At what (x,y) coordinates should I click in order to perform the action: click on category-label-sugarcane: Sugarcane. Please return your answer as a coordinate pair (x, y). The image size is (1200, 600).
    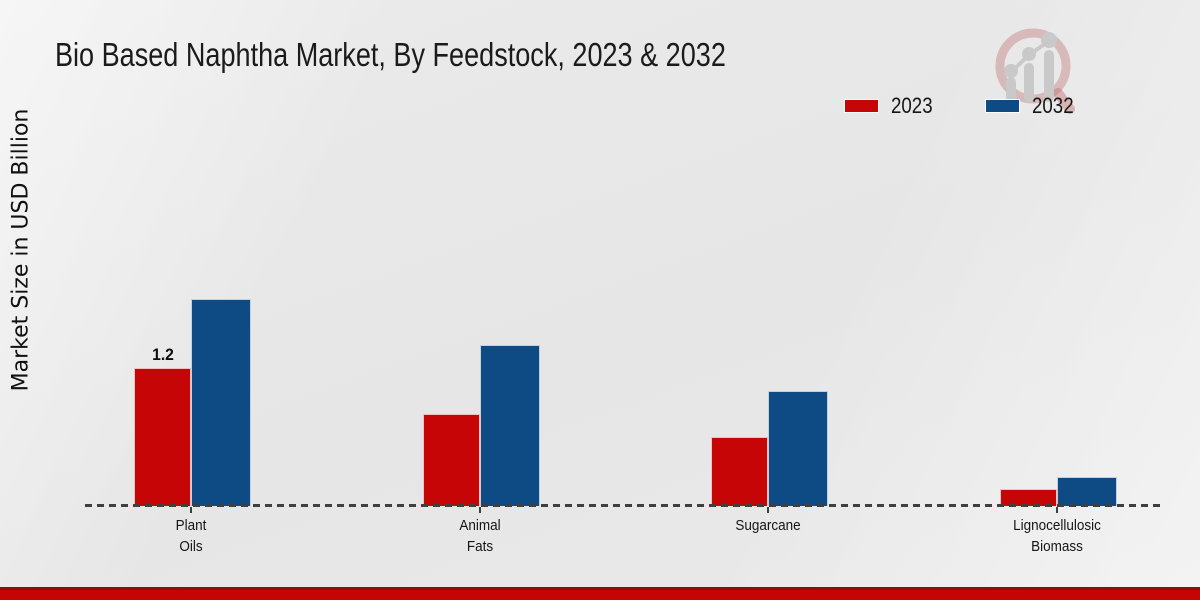
    Looking at the image, I should click on (768, 525).